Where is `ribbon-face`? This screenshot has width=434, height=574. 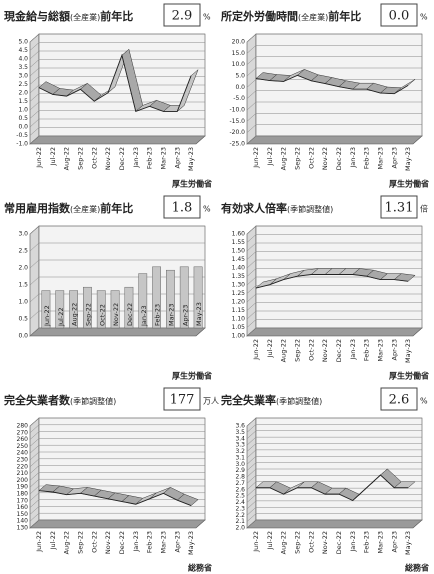 ribbon-face is located at coordinates (187, 499).